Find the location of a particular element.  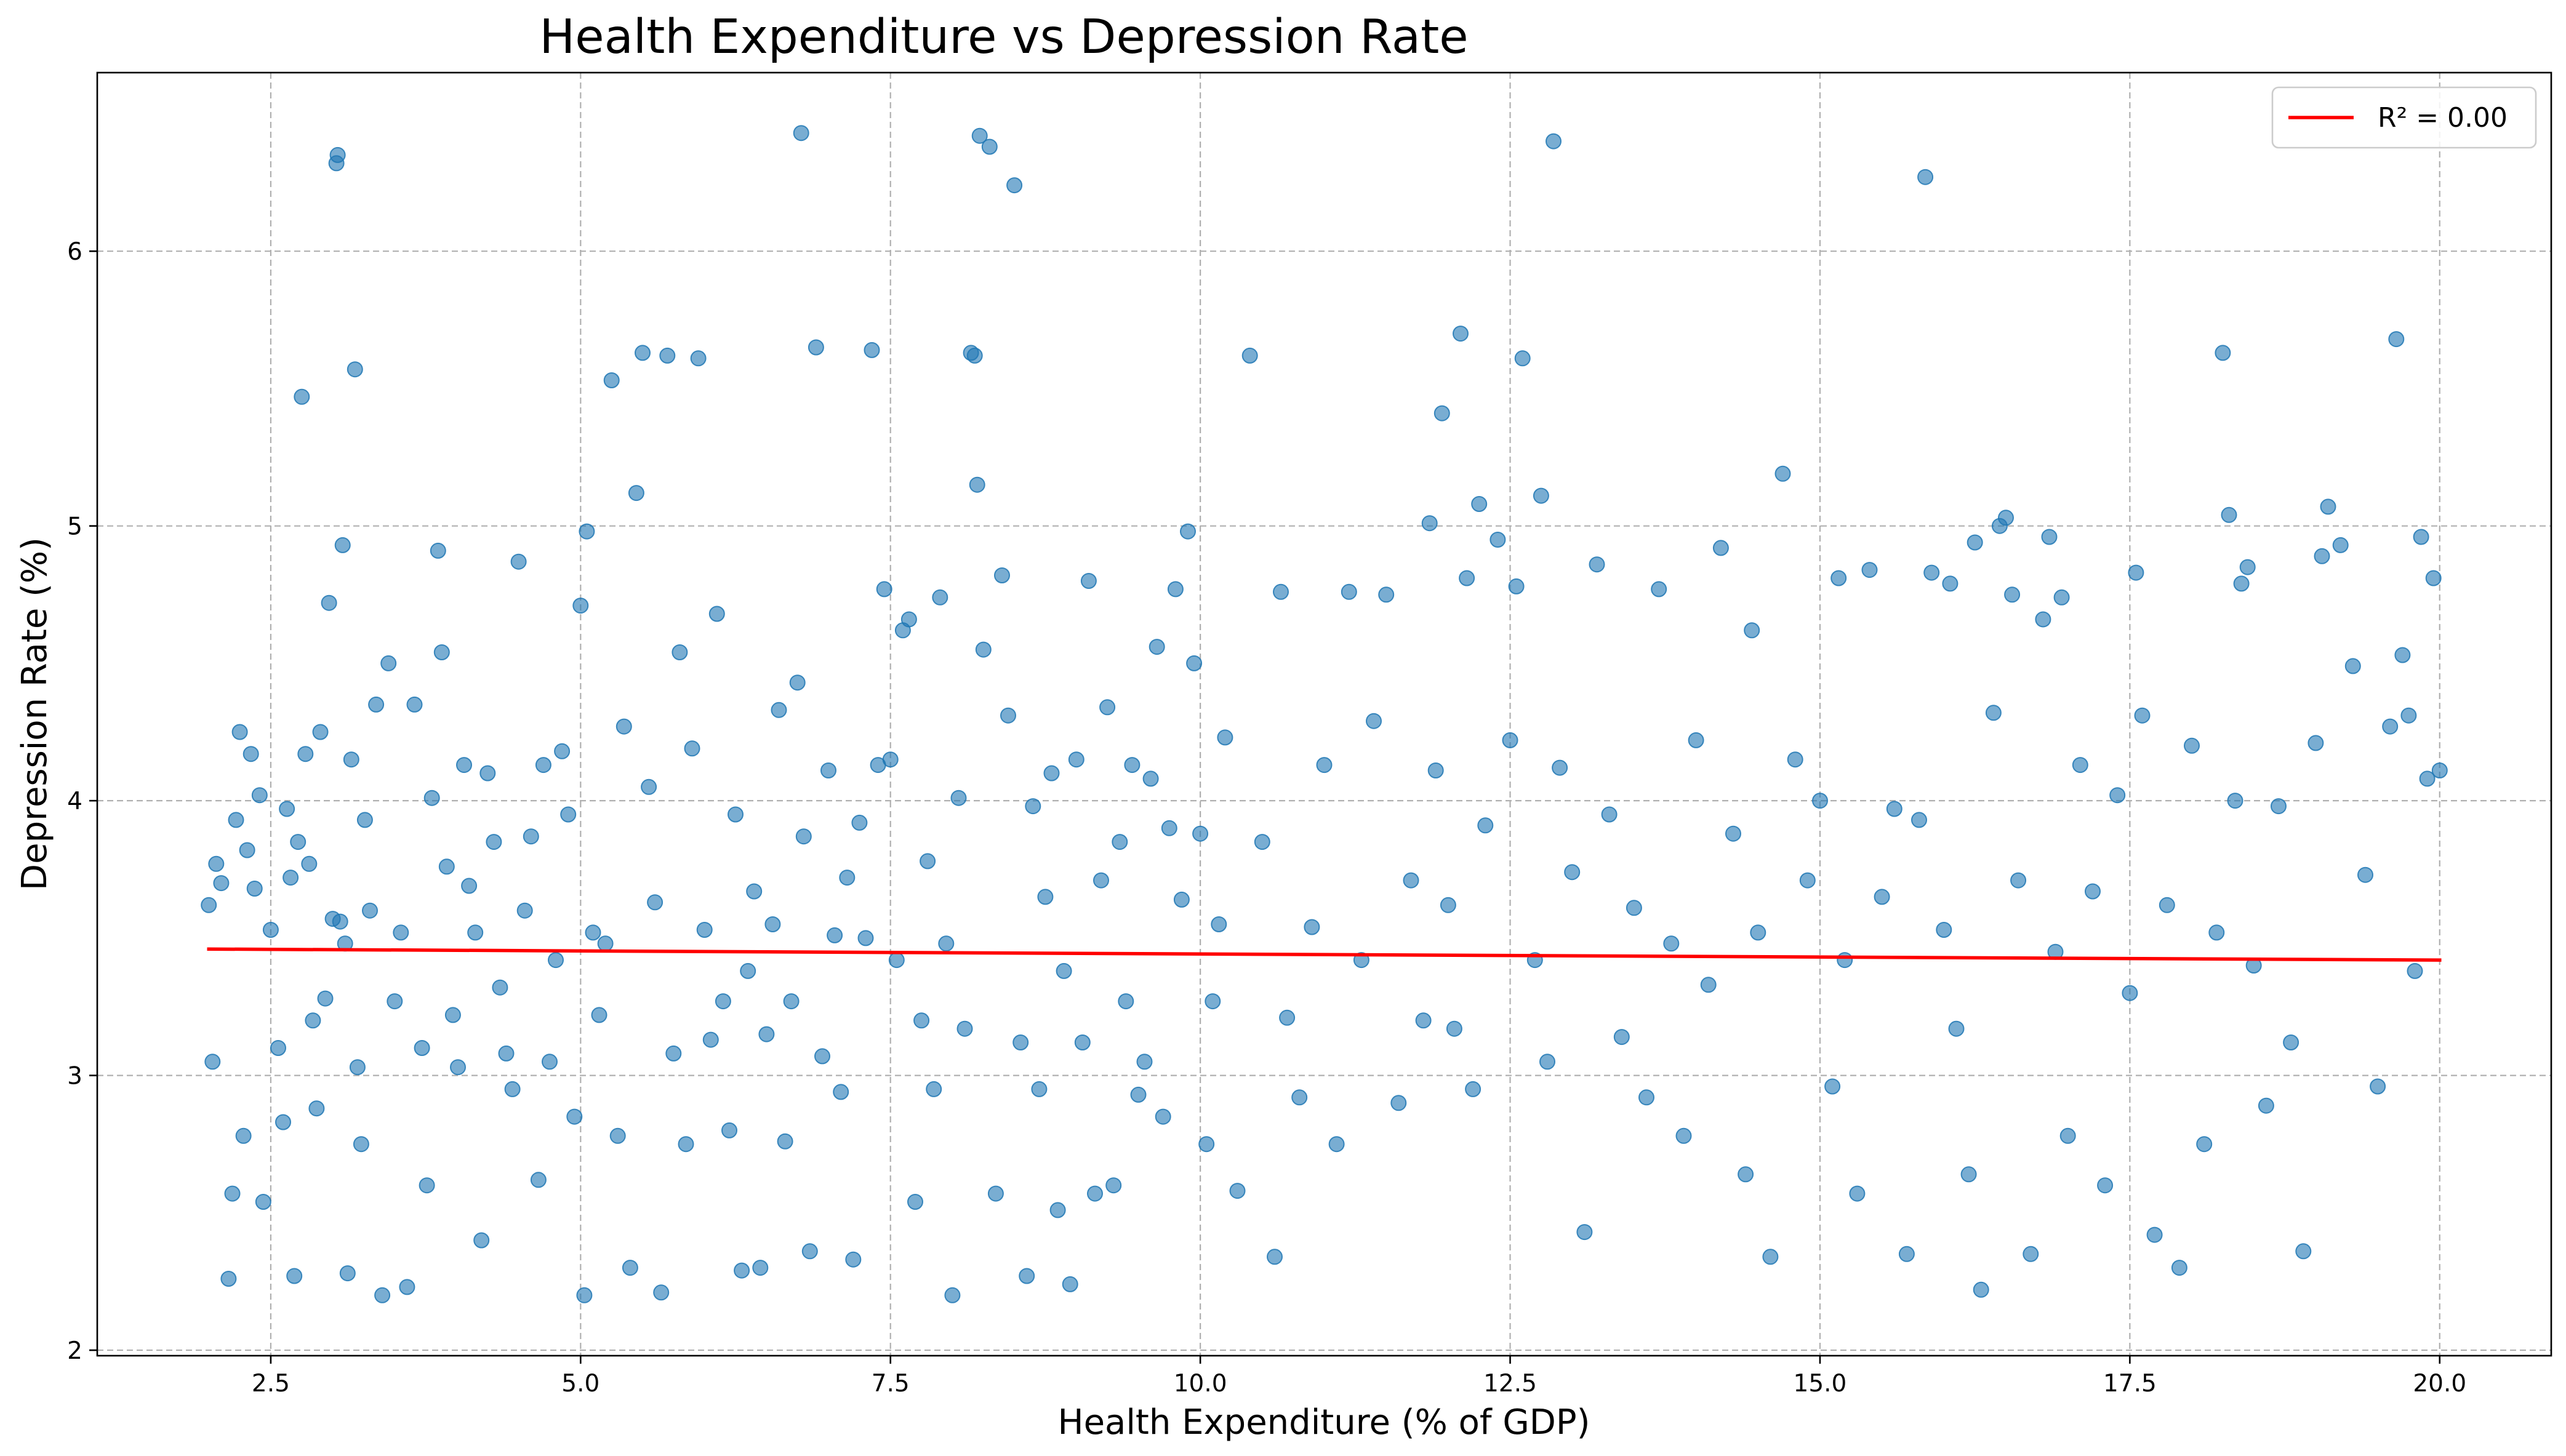

x-tick-label: 17.5 is located at coordinates (2130, 1384).